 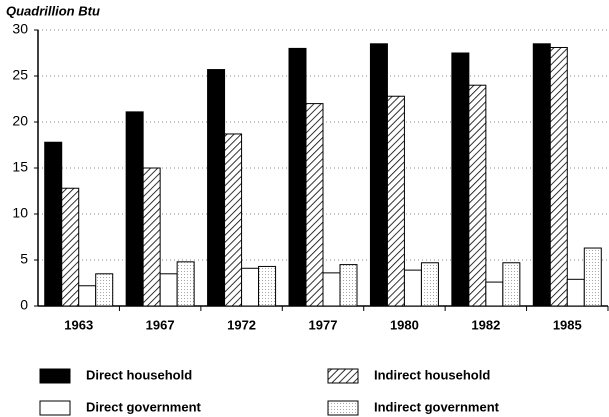 I want to click on y-tick-label: 0, so click(x=24, y=305).